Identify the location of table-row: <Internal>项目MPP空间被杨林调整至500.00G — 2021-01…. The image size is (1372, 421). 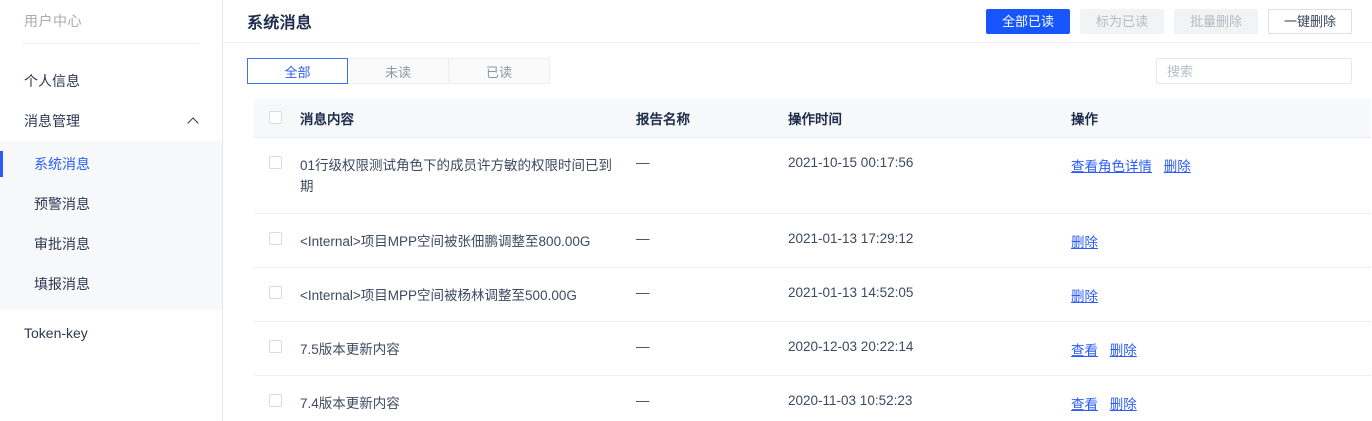
(812, 294).